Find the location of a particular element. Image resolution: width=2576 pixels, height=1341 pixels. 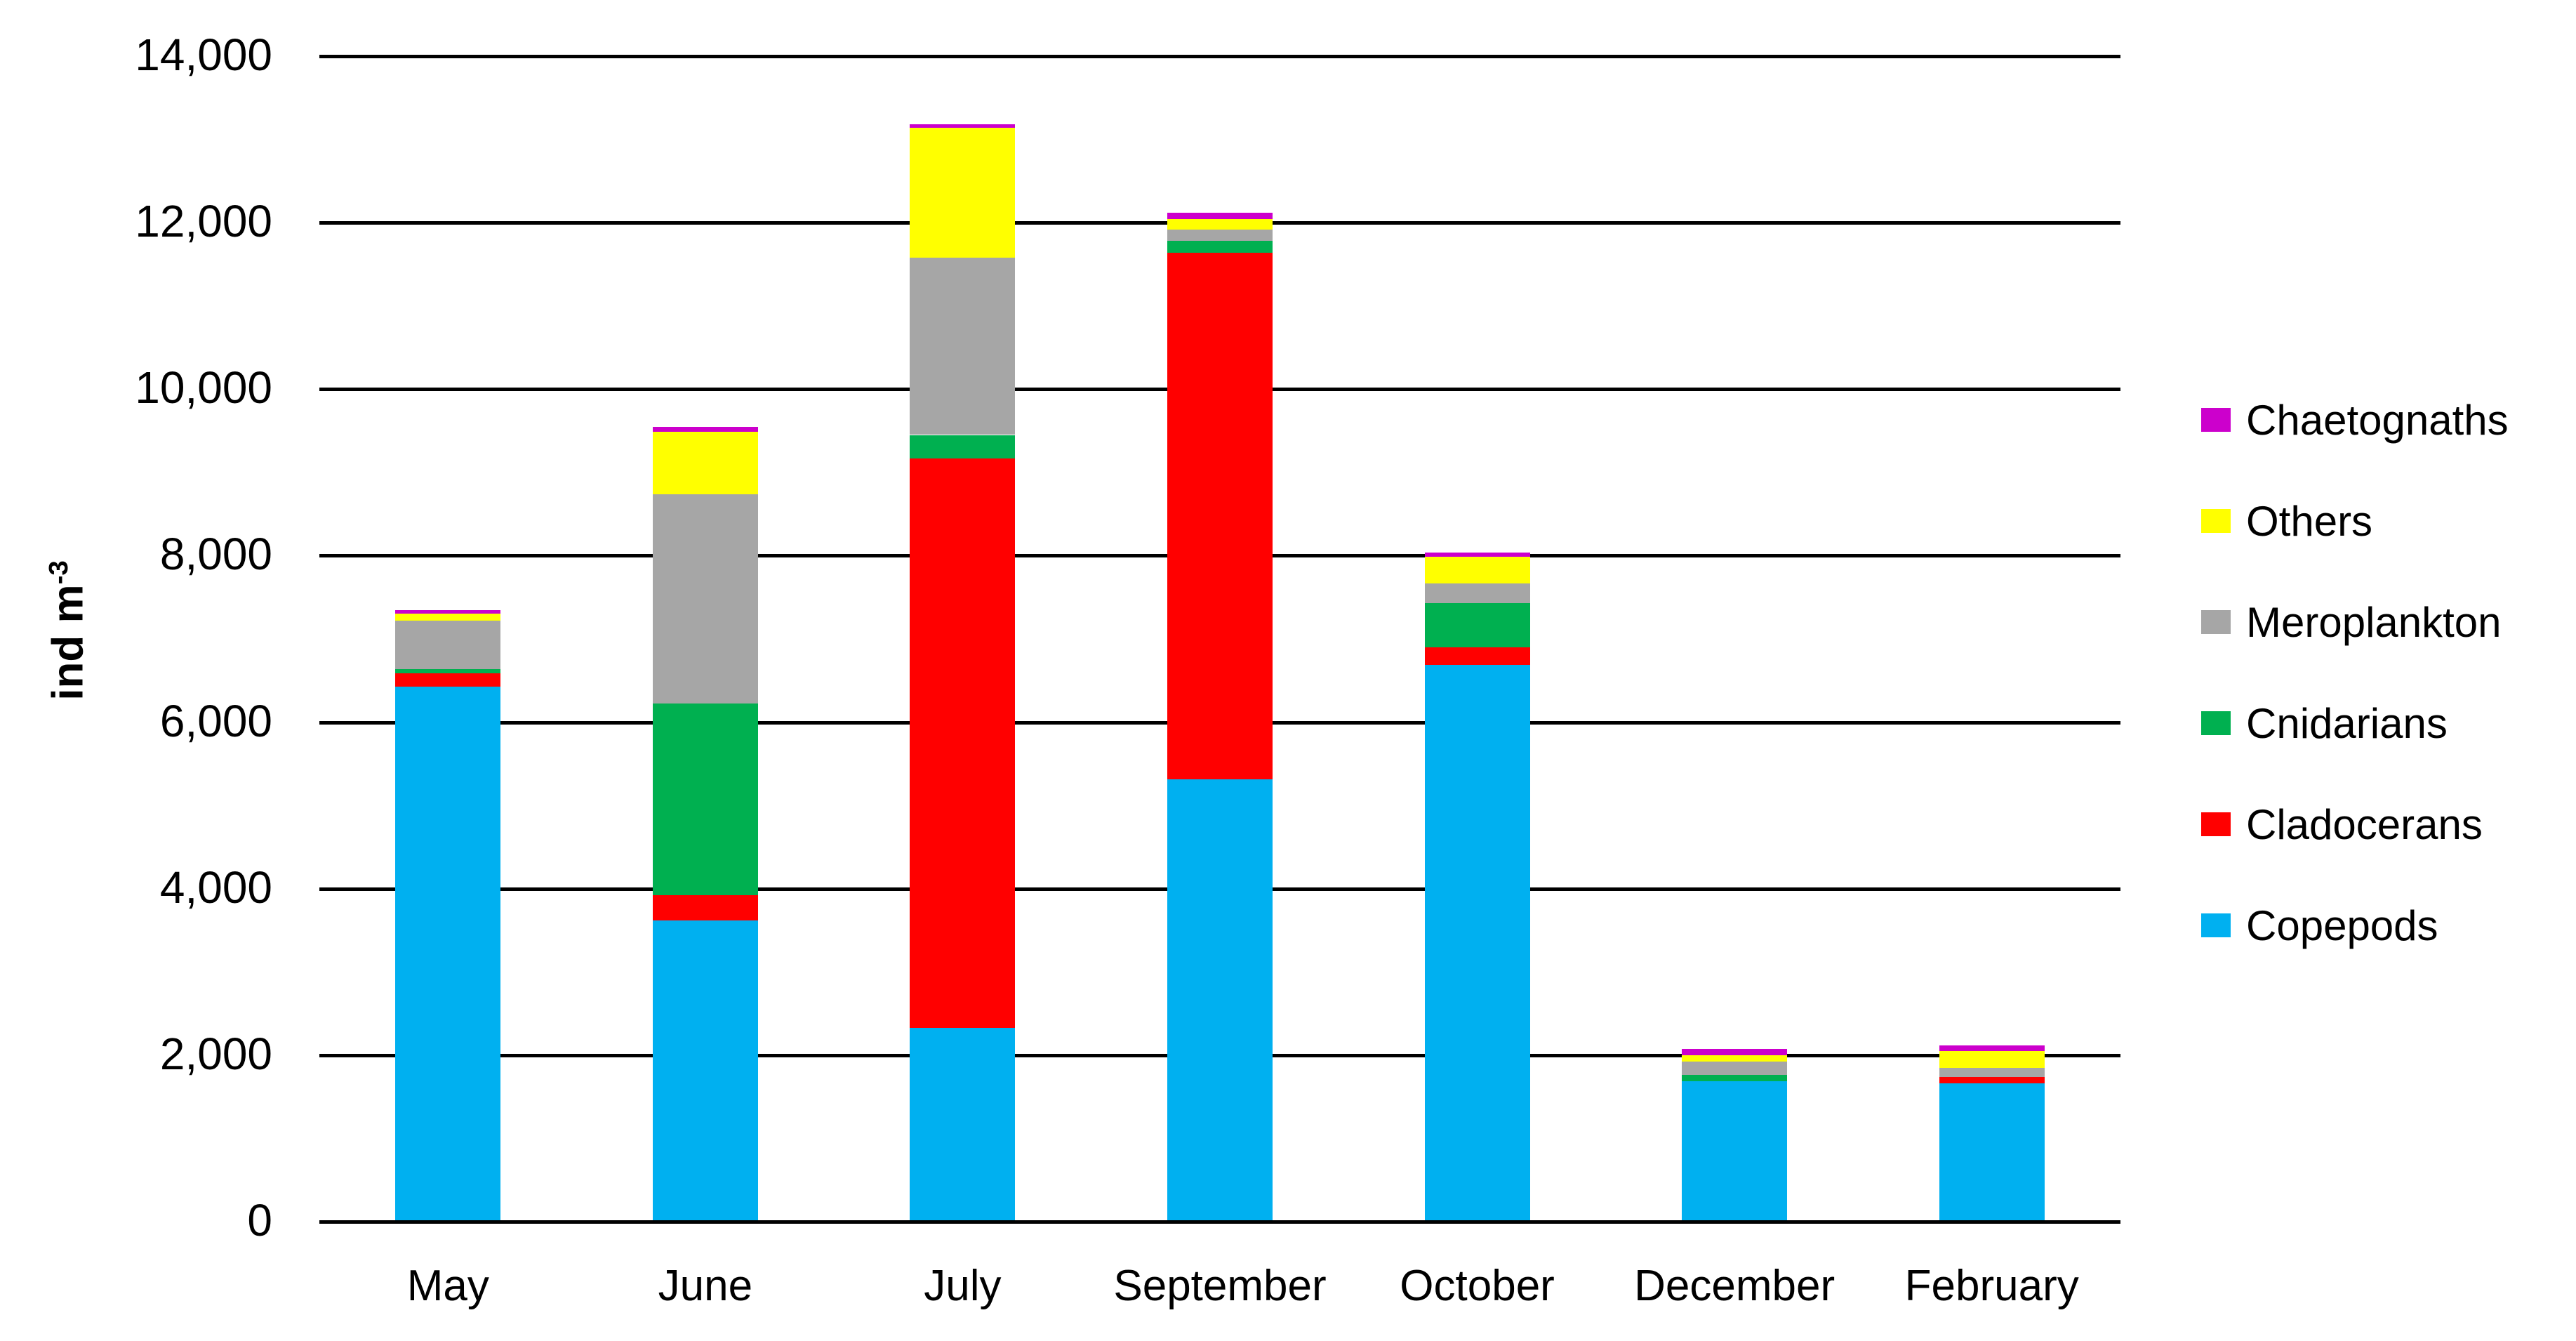

y-tick-label-14-000: 14,000 is located at coordinates (203, 54).